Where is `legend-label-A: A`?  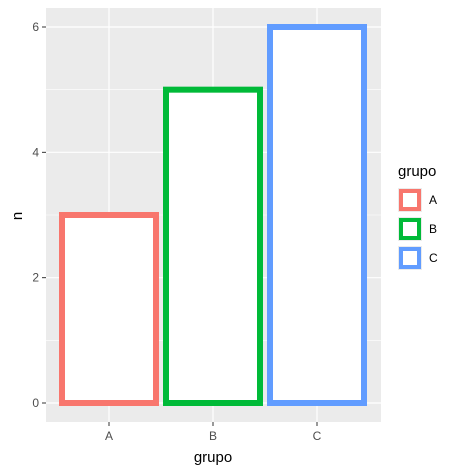
legend-label-A: A is located at coordinates (433, 200).